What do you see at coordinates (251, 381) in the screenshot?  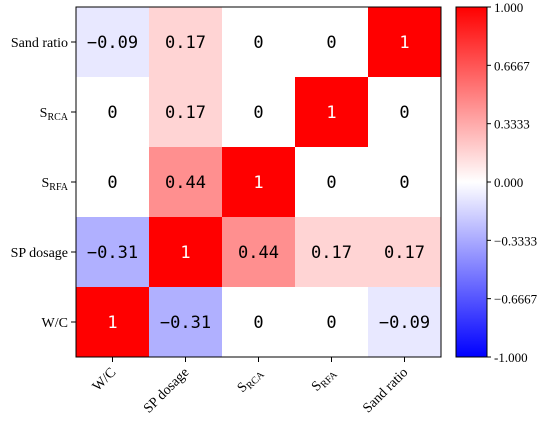 I see `x-tick-label-s-rca: SRCA` at bounding box center [251, 381].